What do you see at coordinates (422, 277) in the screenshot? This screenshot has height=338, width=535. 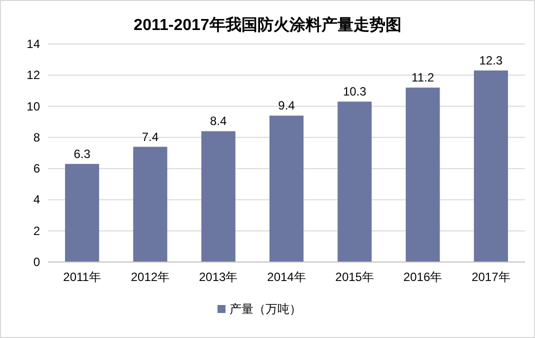 I see `x-tick-label: 2016年` at bounding box center [422, 277].